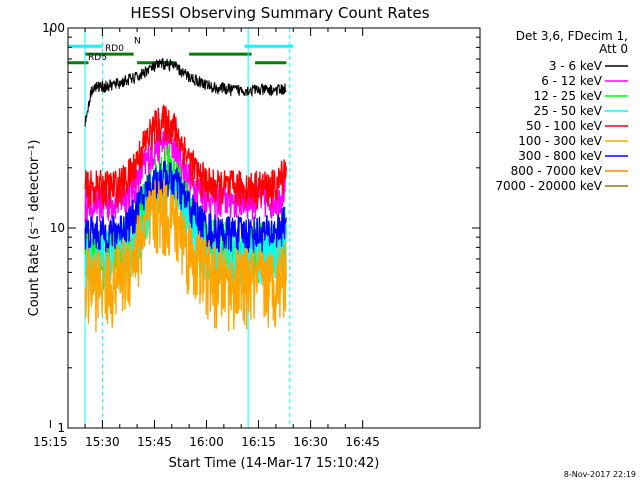 The image size is (640, 480). I want to click on x-tick-label-3: 16:00, so click(206, 442).